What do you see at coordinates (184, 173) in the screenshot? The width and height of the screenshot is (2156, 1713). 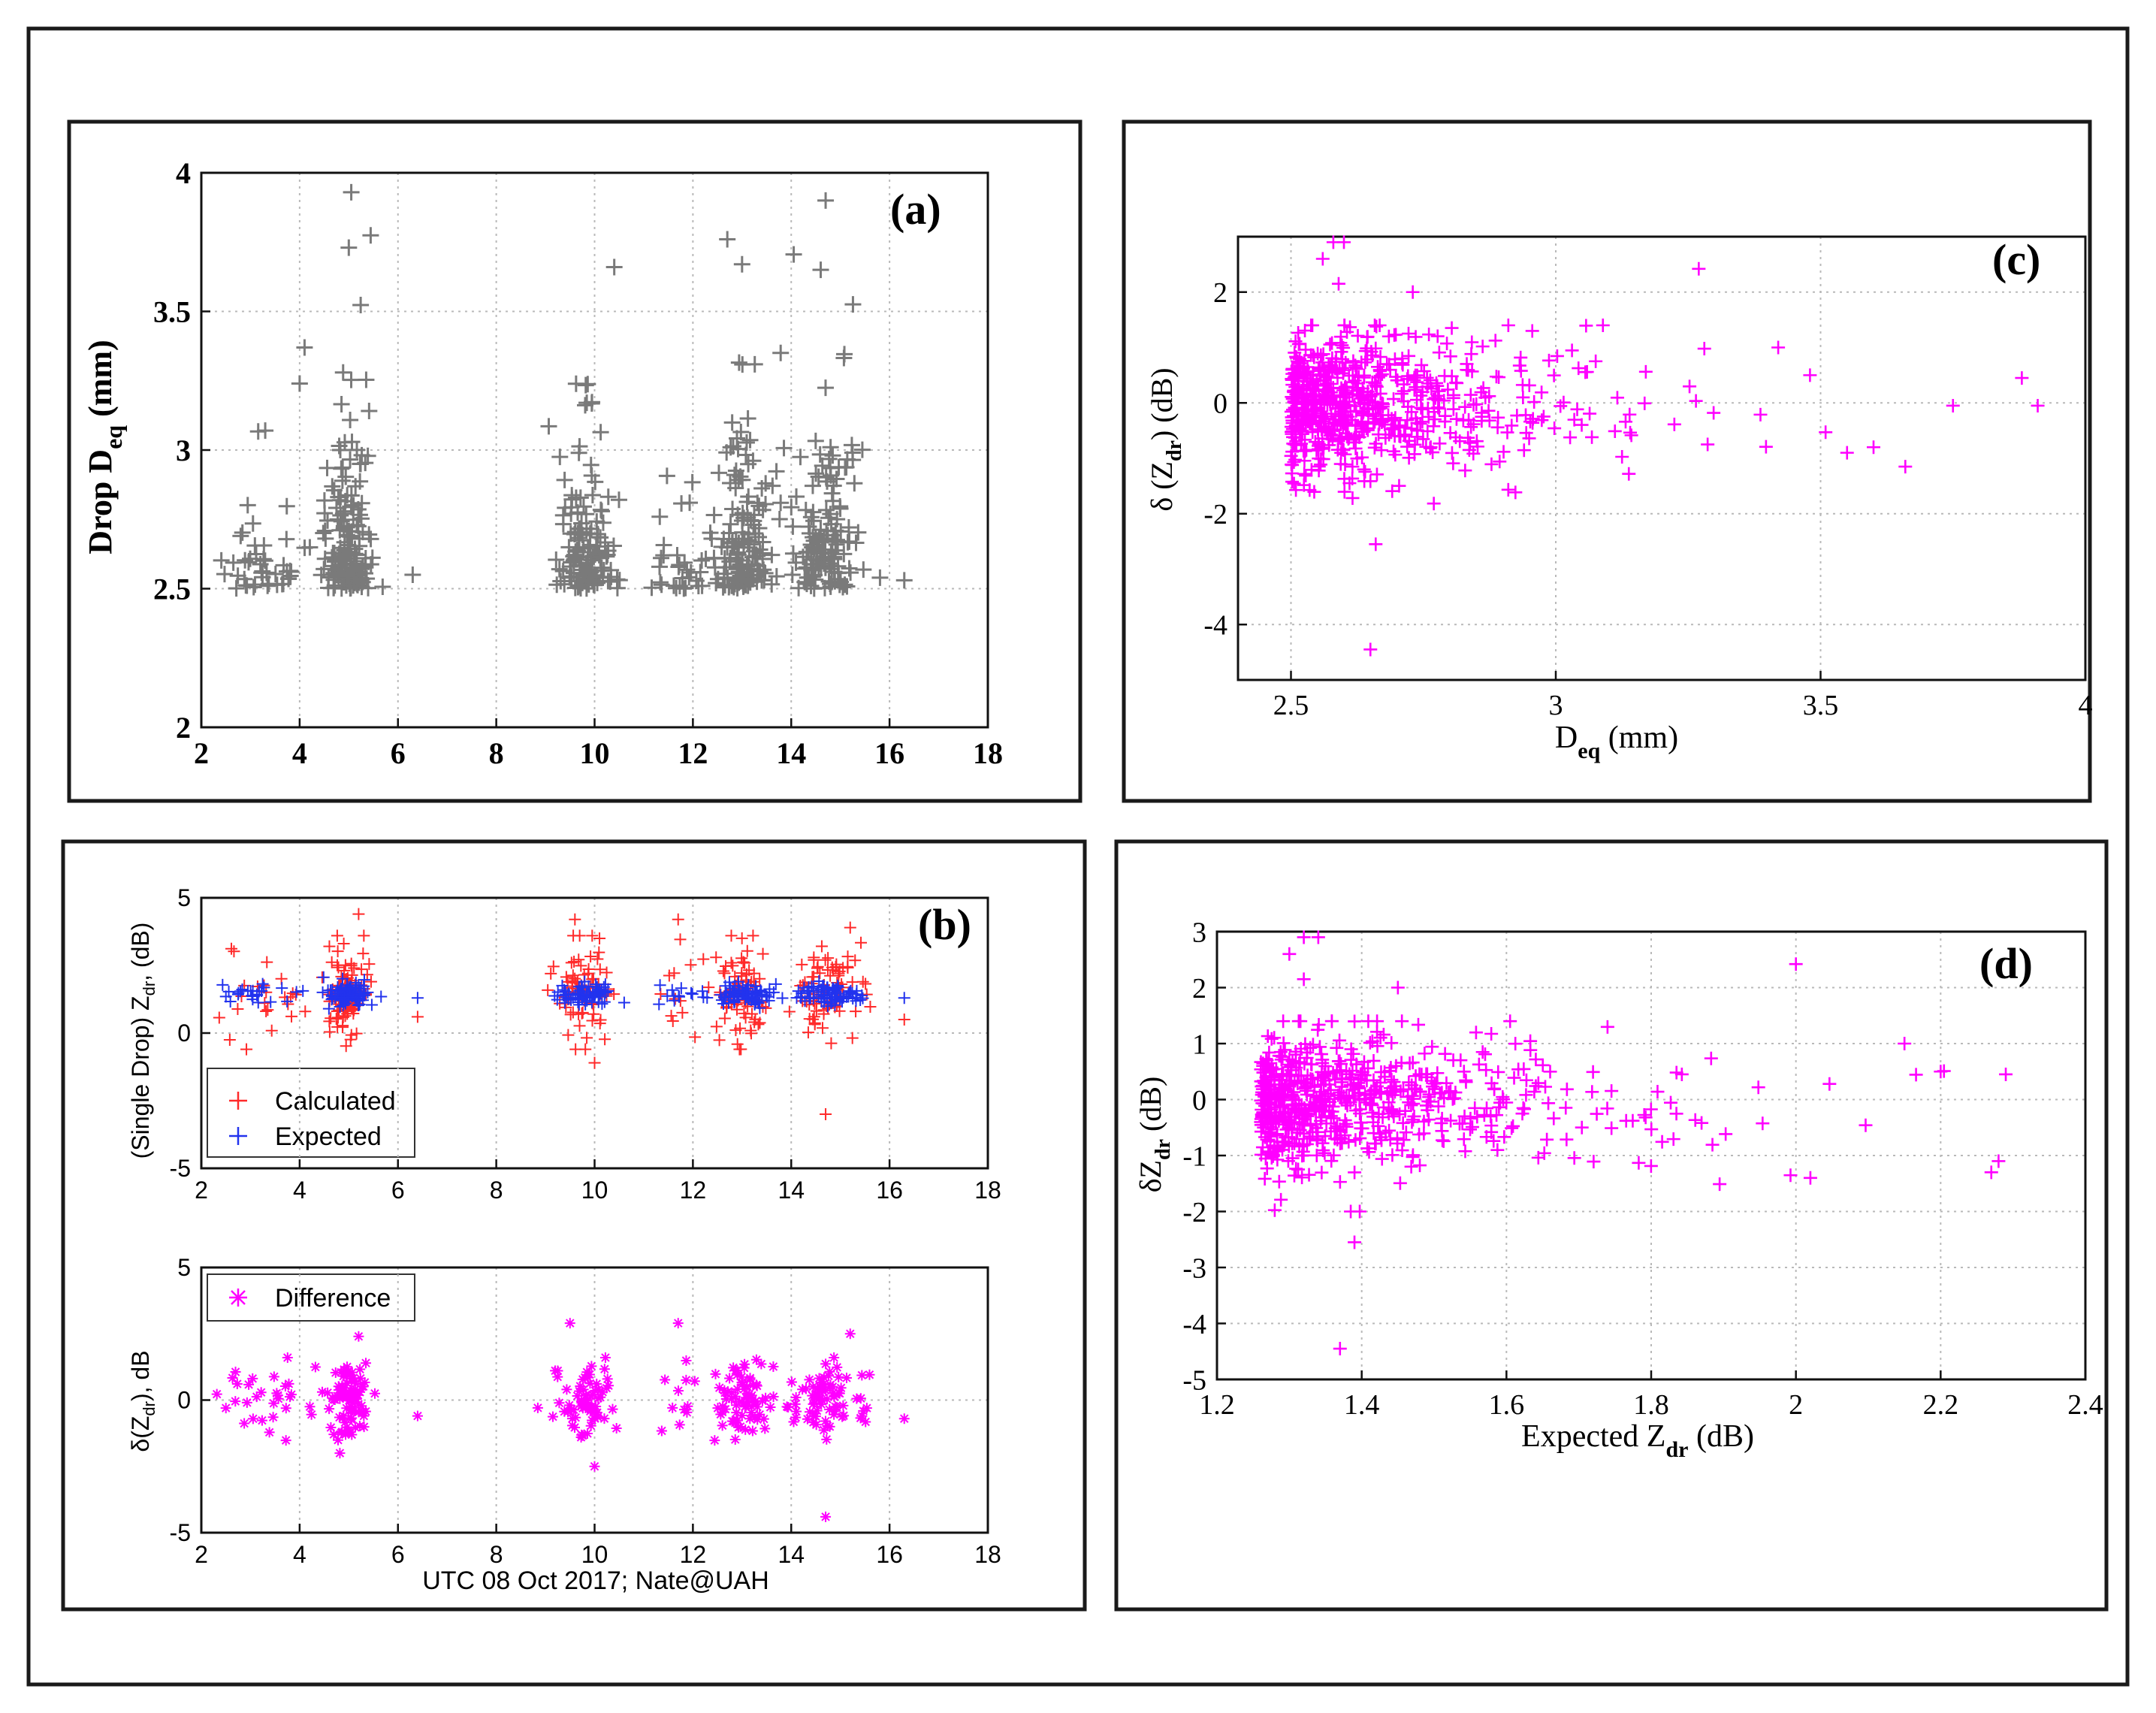 I see `y-tick-label: 4` at bounding box center [184, 173].